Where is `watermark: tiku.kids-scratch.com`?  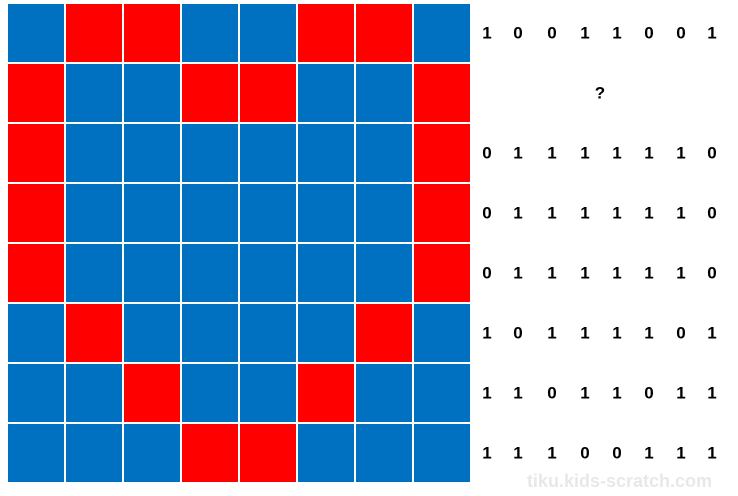
watermark: tiku.kids-scratch.com is located at coordinates (619, 481).